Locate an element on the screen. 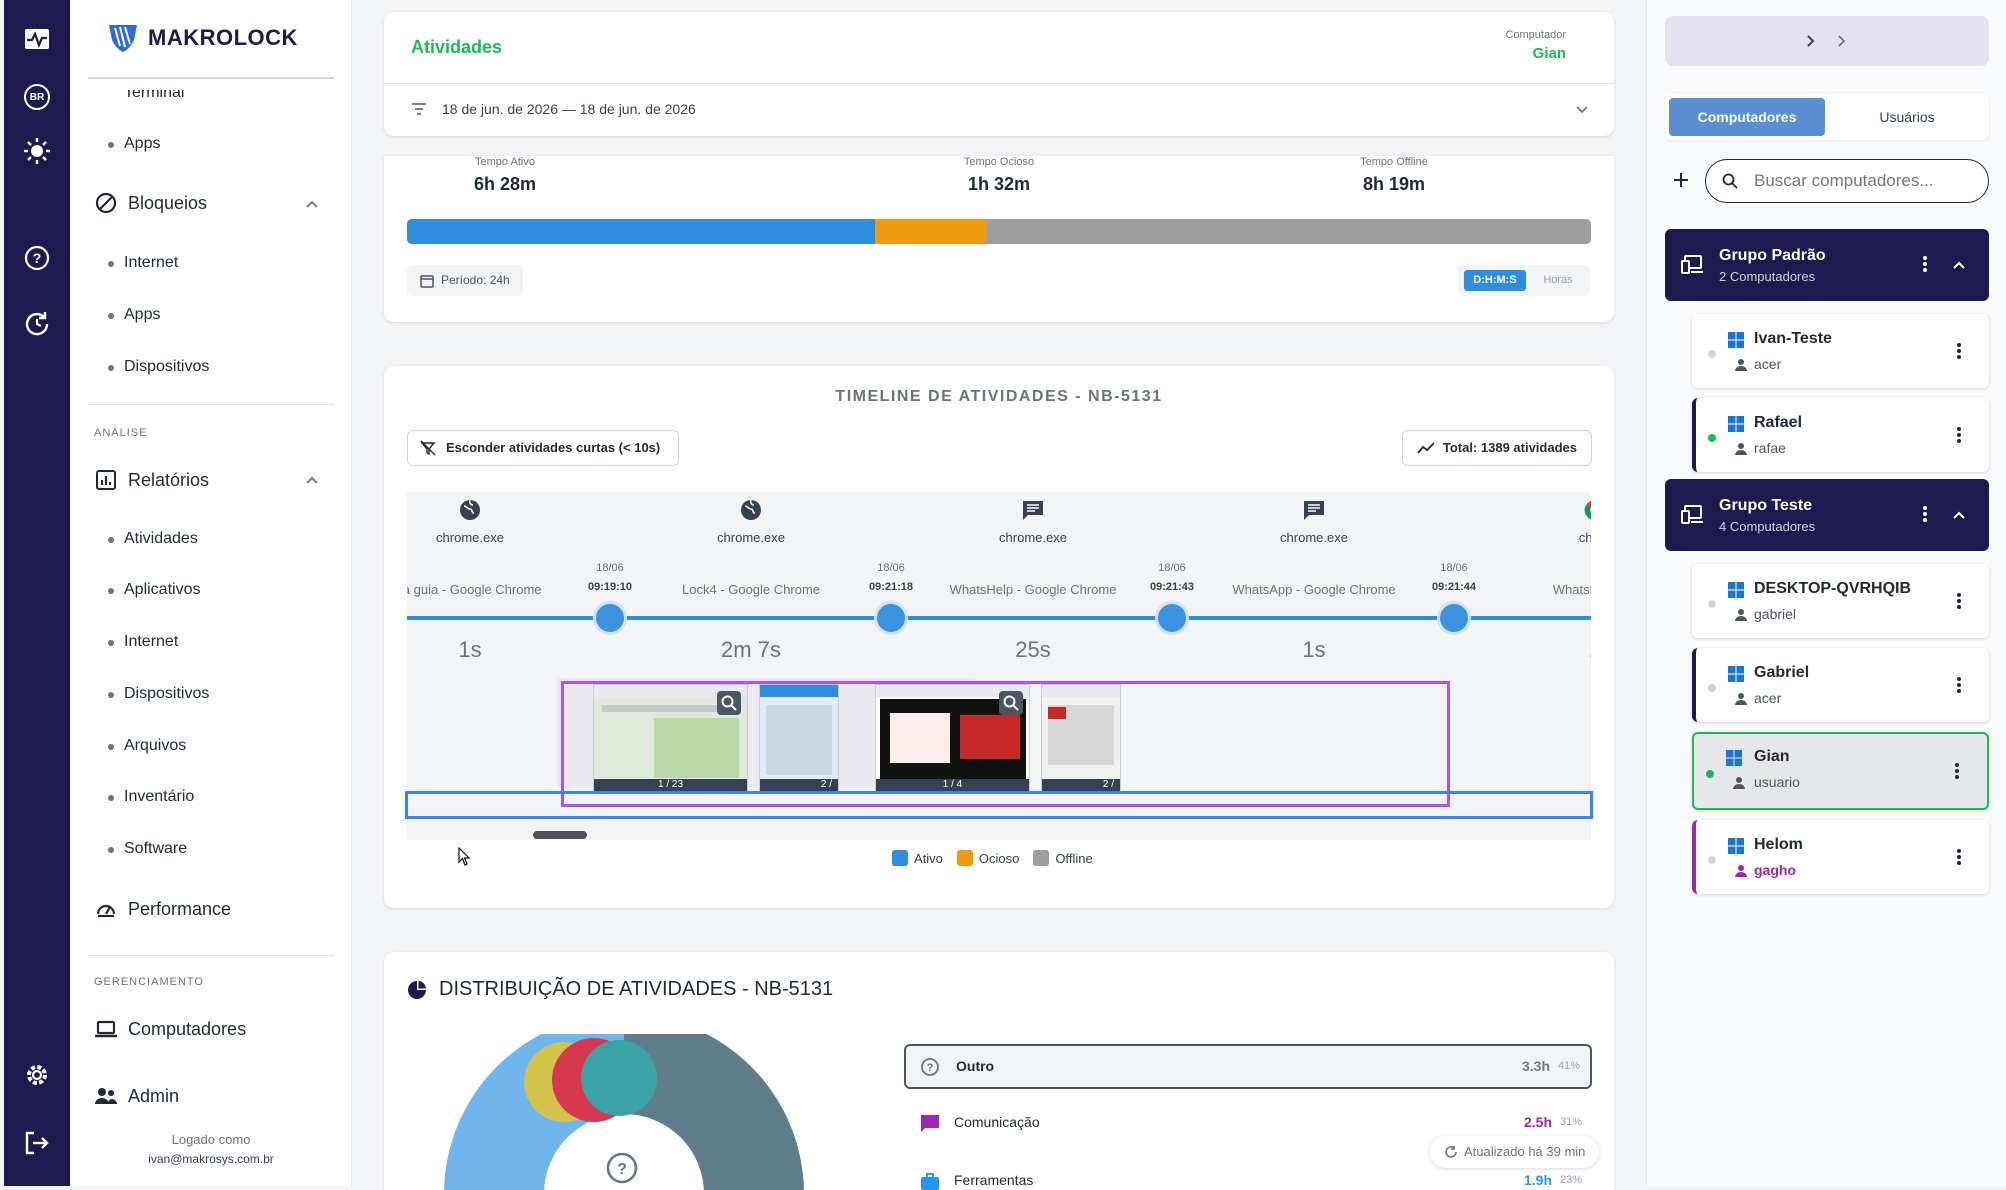  menu-item-aplicativos: Aplicativos is located at coordinates (154, 589).